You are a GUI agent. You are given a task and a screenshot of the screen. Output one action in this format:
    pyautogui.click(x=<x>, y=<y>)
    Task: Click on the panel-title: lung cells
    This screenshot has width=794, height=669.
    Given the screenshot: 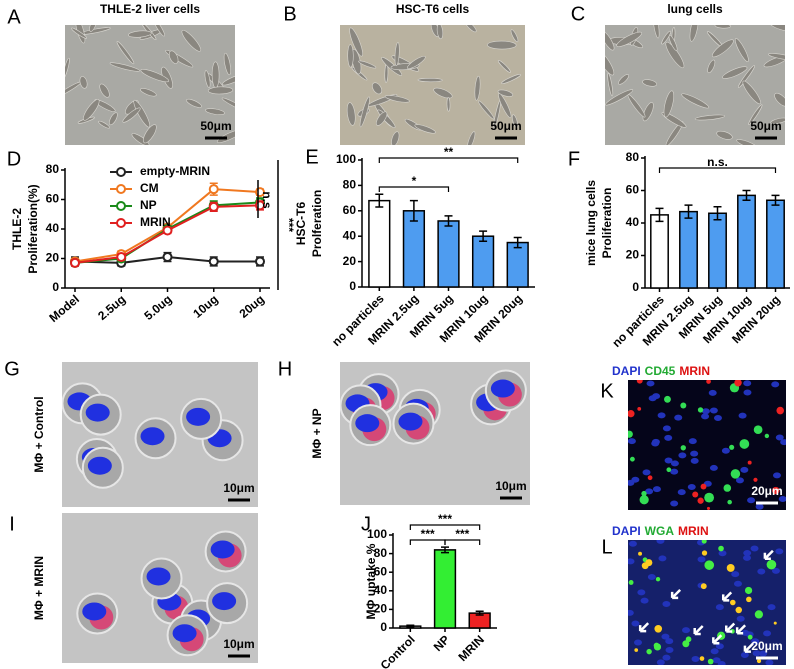 What is the action you would take?
    pyautogui.click(x=695, y=9)
    